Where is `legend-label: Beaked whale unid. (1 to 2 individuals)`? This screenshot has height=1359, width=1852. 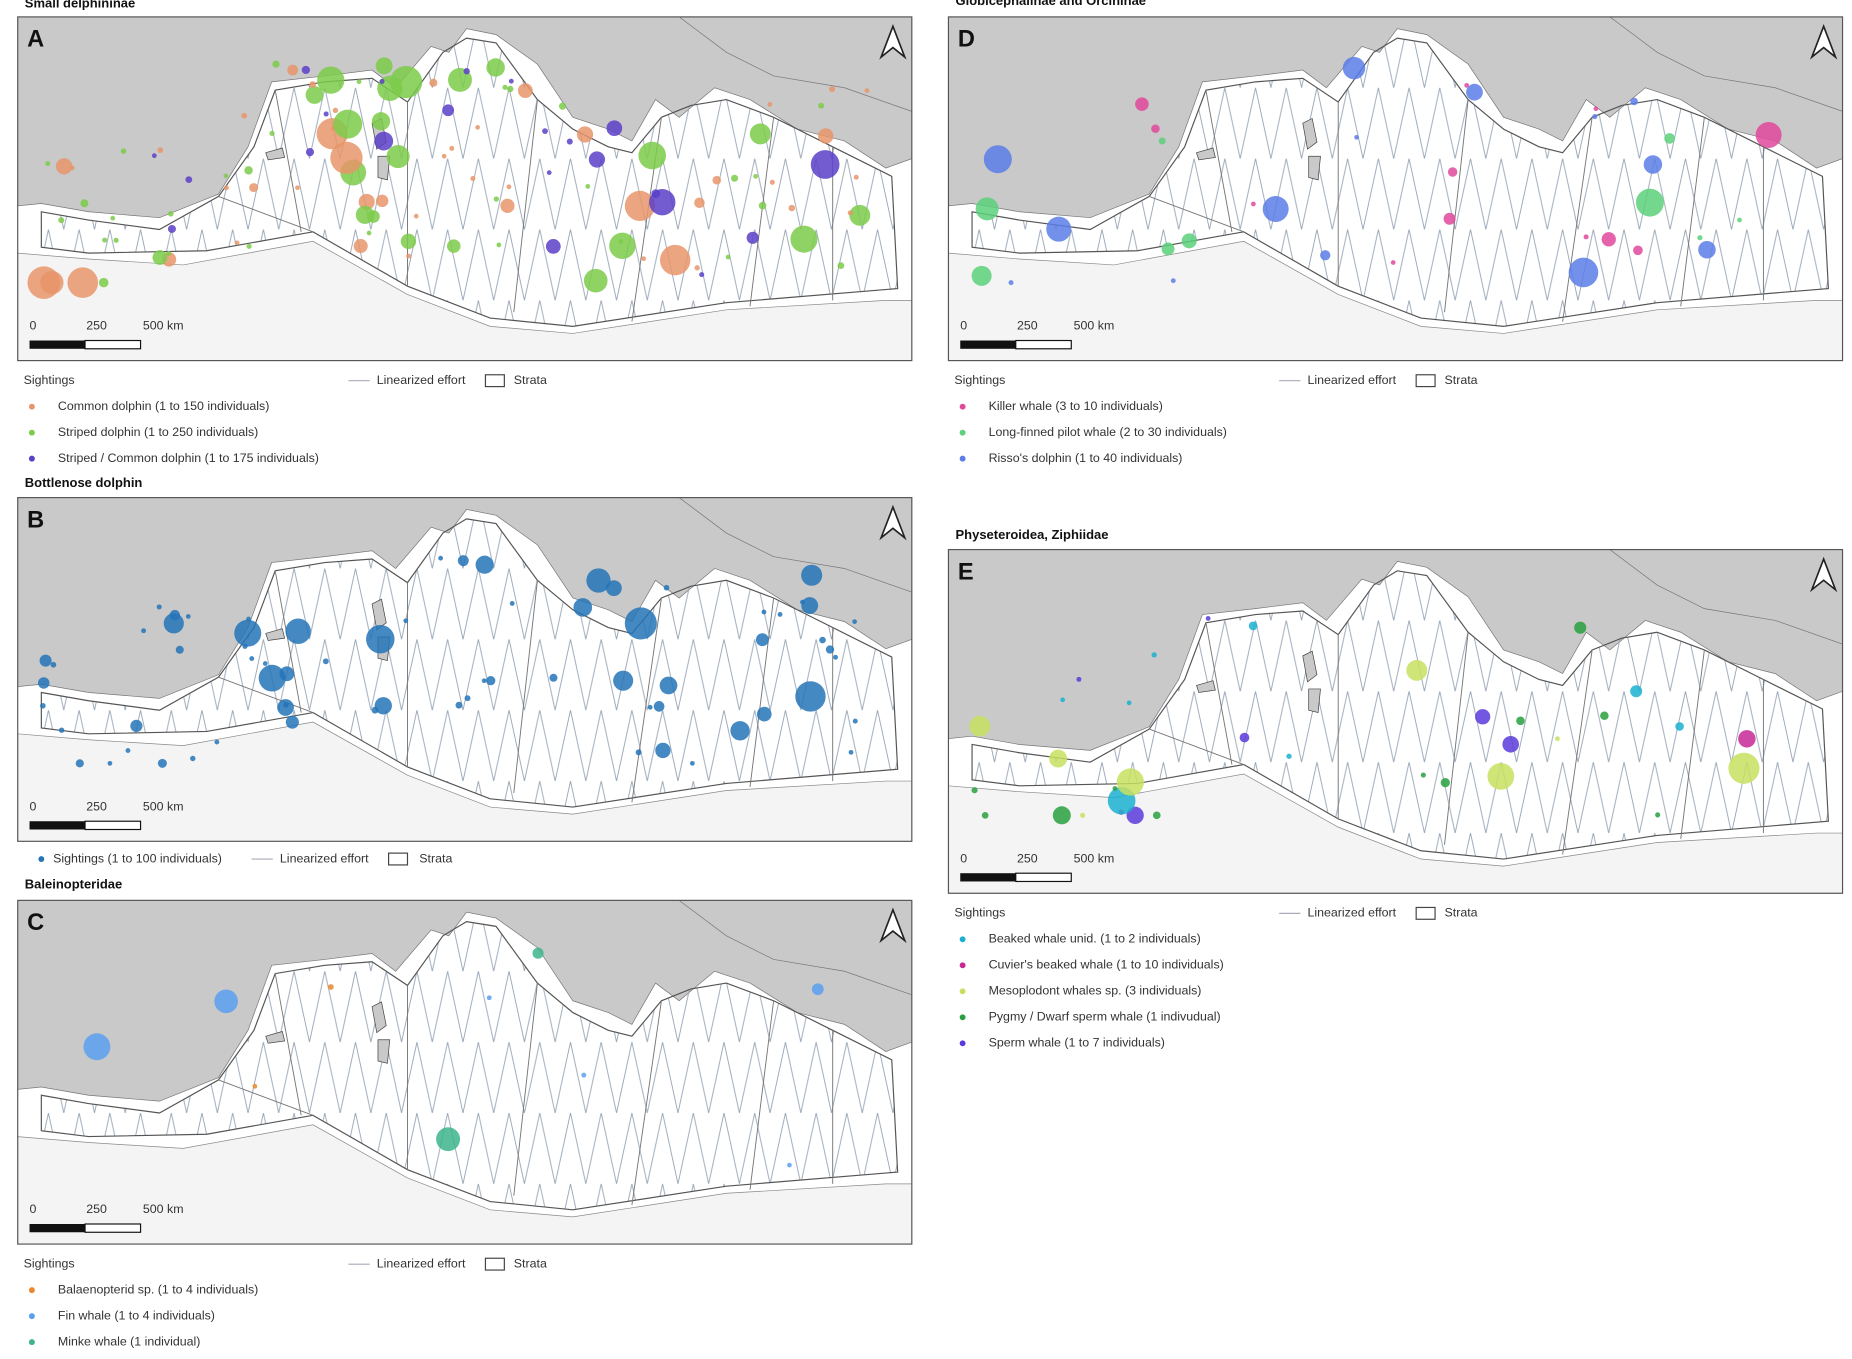 legend-label: Beaked whale unid. (1 to 2 individuals) is located at coordinates (1095, 939).